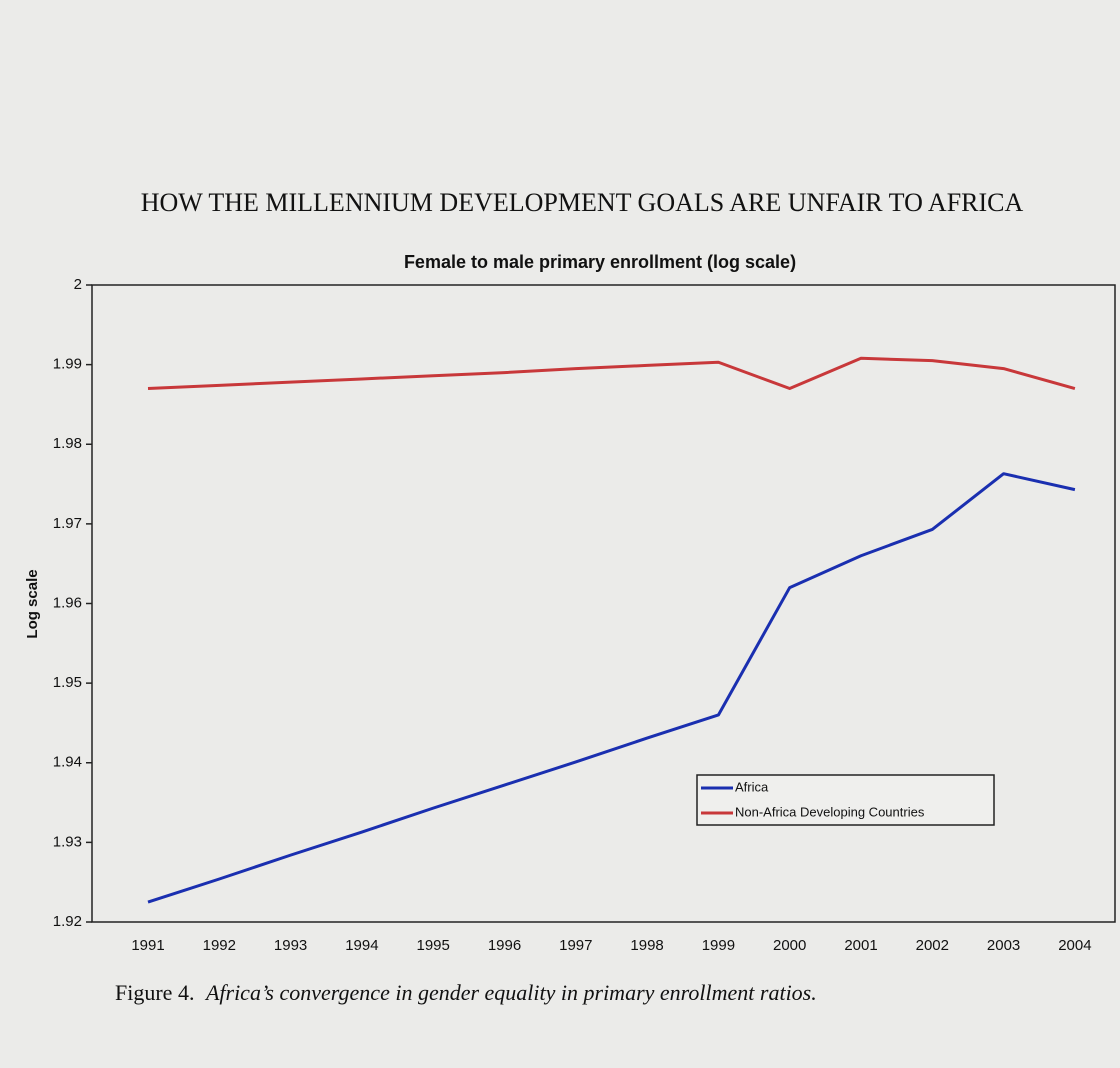  What do you see at coordinates (1074, 945) in the screenshot?
I see `x-tick-label: 2004` at bounding box center [1074, 945].